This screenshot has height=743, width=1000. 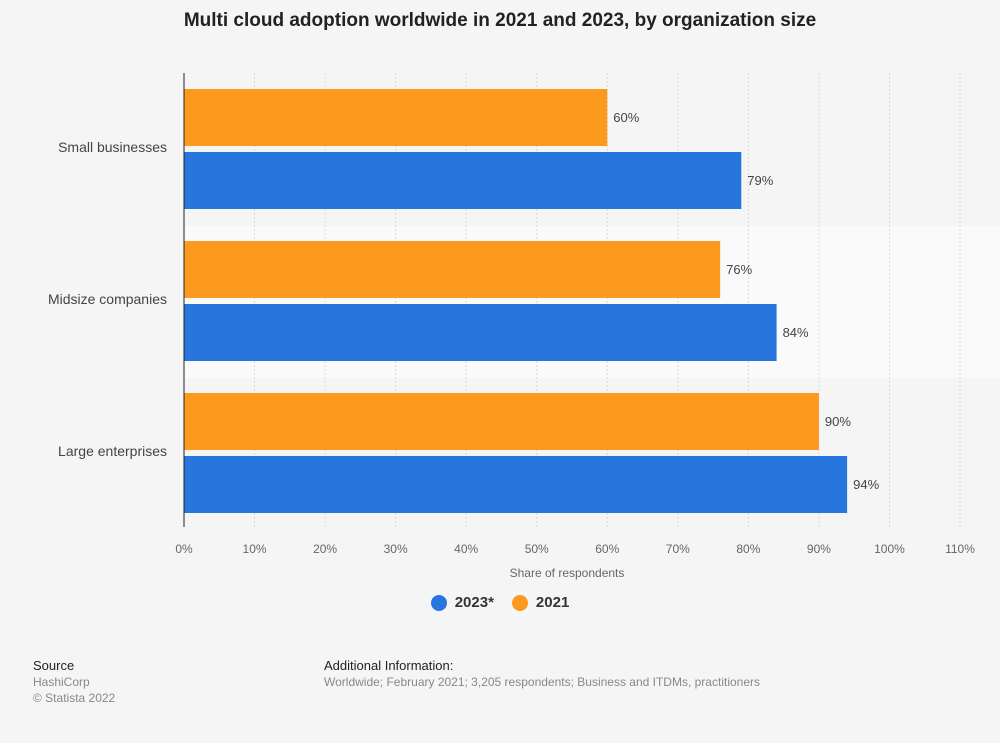 I want to click on x-tick-label: 0%, so click(x=184, y=549).